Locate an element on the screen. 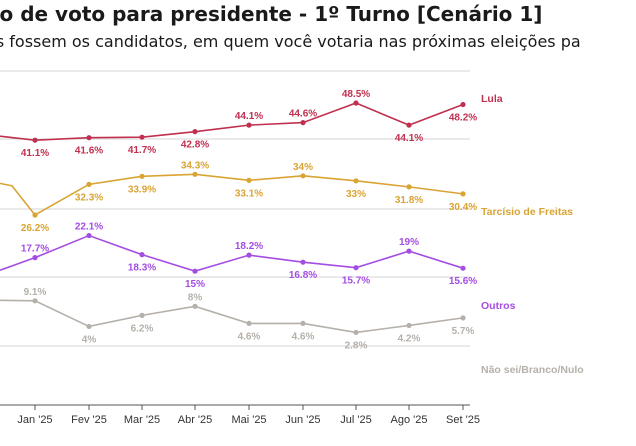  data-label: 2.8% is located at coordinates (356, 345).